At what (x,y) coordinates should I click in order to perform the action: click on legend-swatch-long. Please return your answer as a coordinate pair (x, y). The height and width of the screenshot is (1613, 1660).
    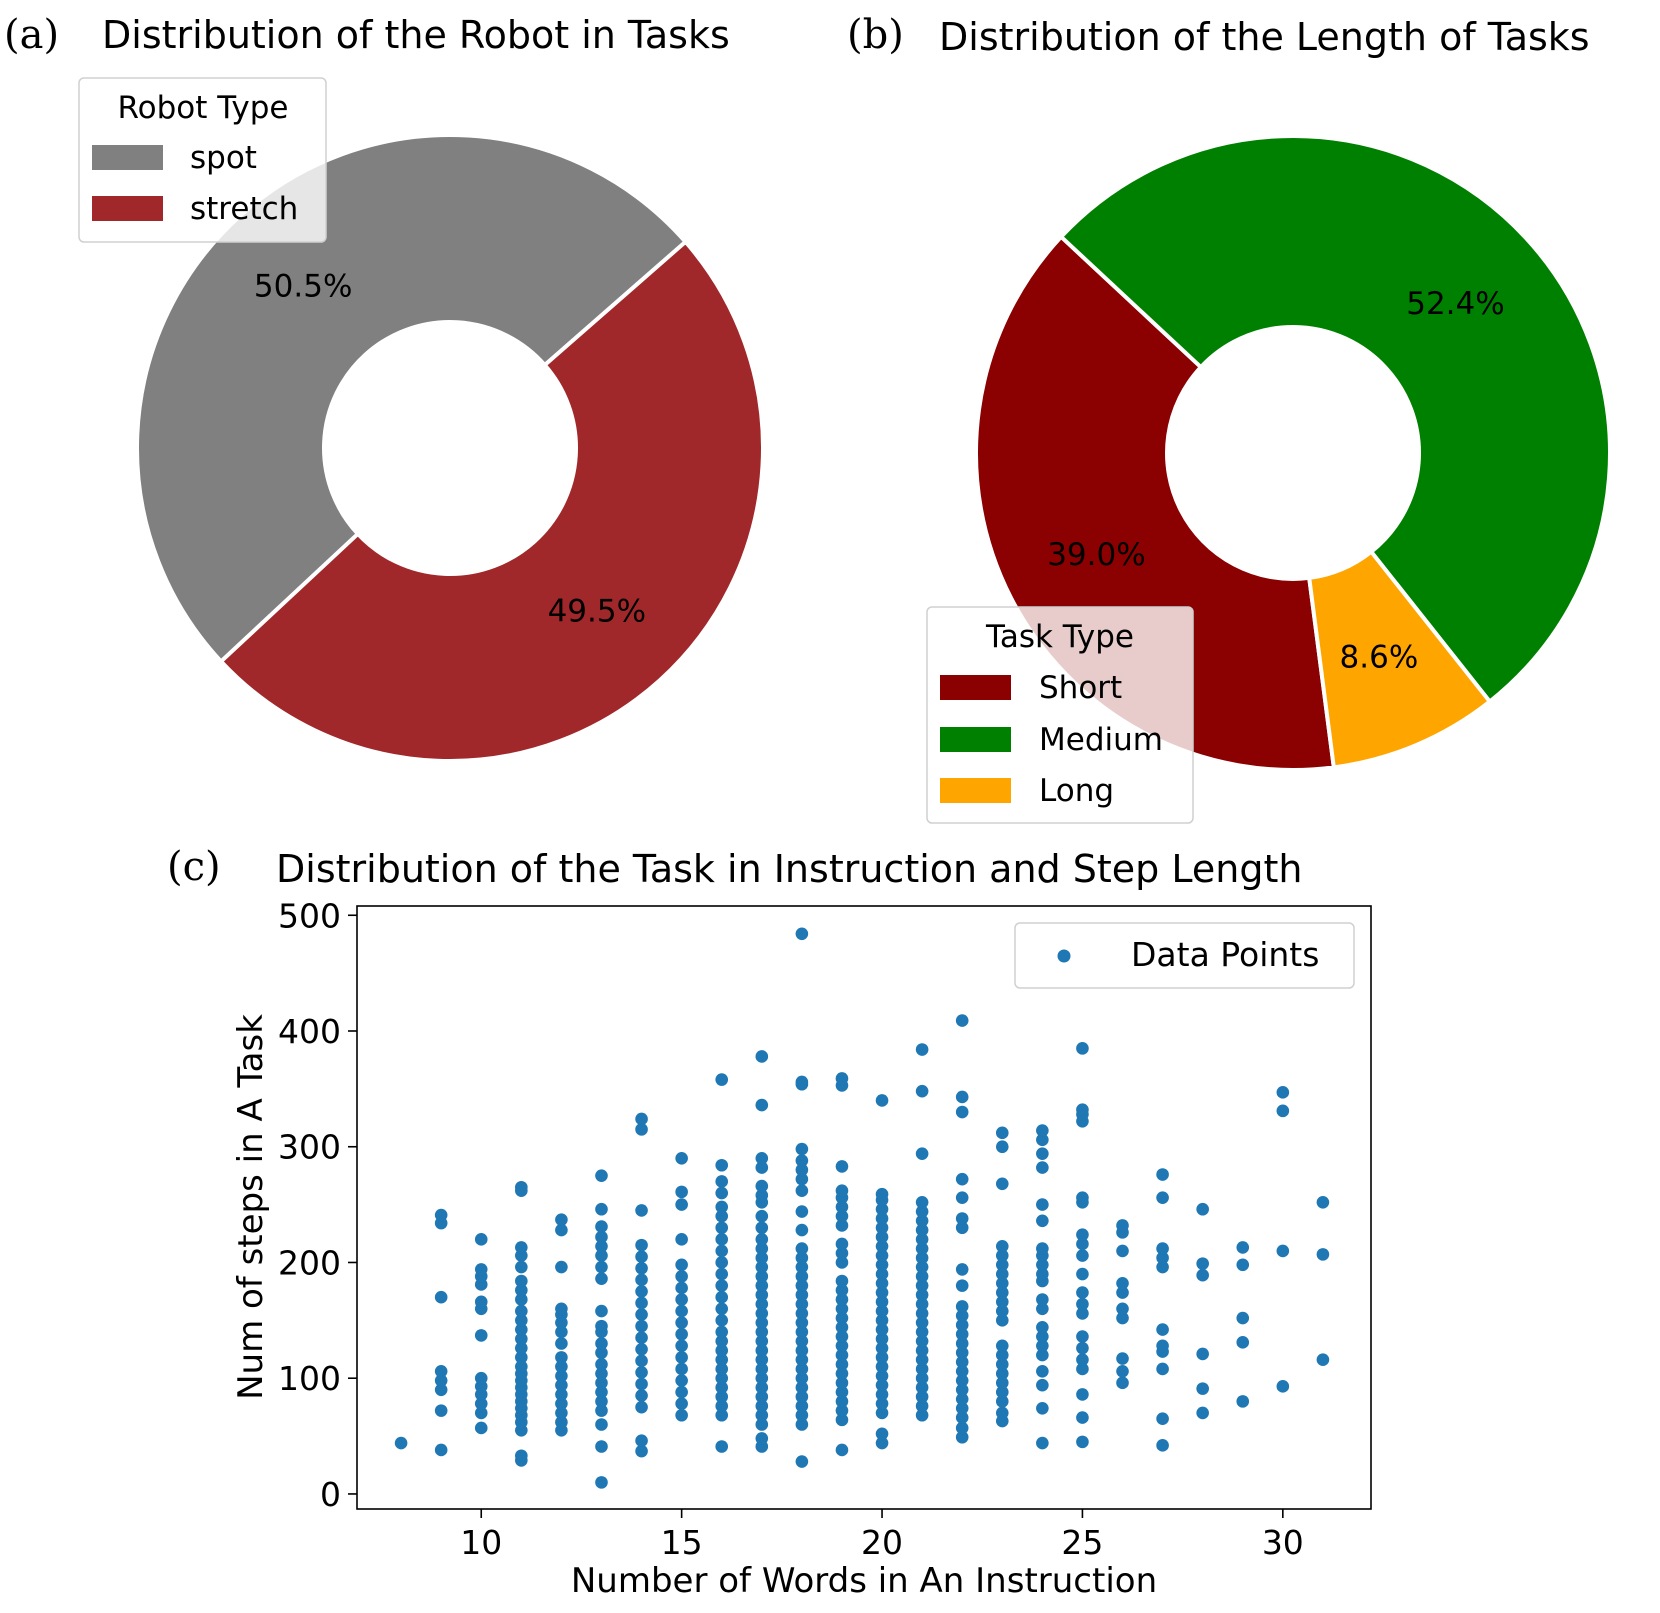
    Looking at the image, I should click on (975, 790).